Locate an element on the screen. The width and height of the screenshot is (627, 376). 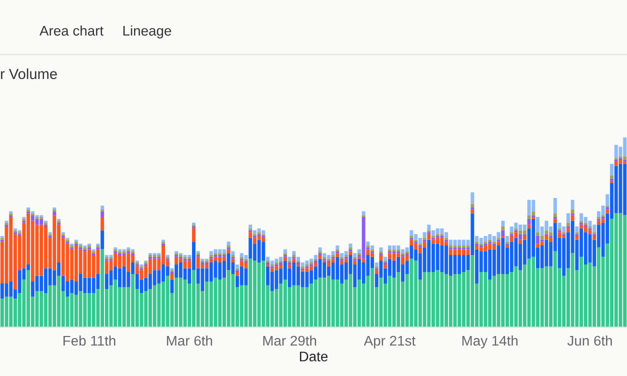
x-tick-label: Mar 6th is located at coordinates (189, 340).